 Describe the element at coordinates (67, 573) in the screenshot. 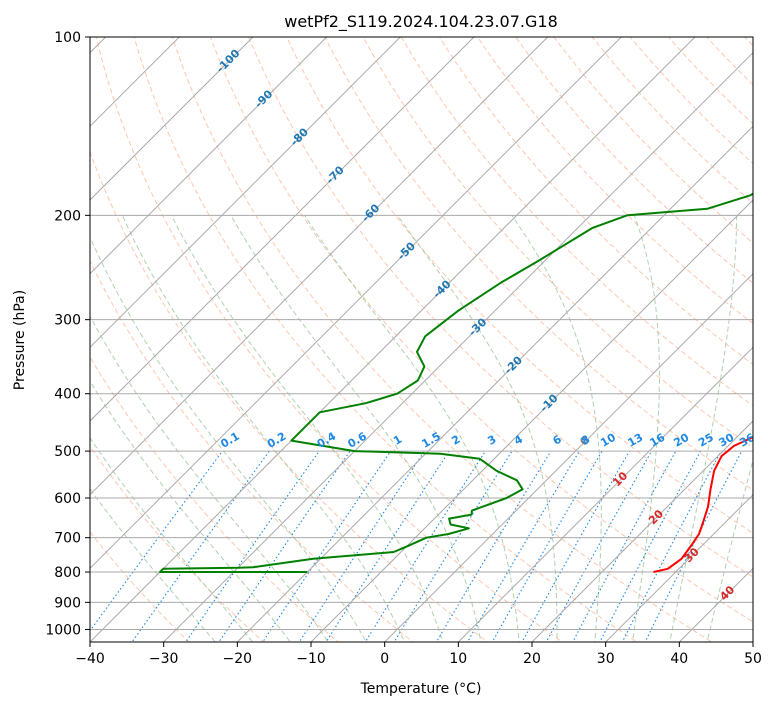

I see `y-tick-label: 800` at that location.